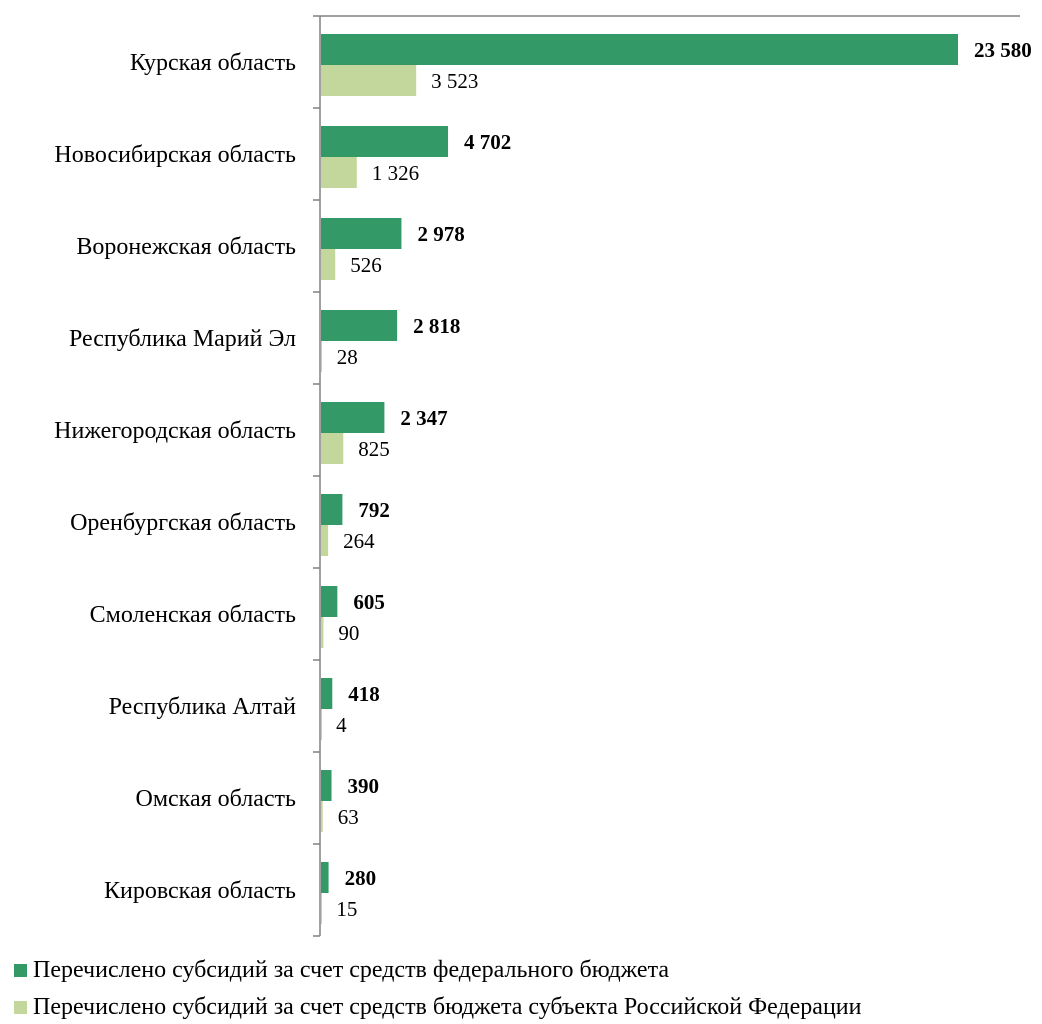 The height and width of the screenshot is (1024, 1042). I want to click on data-label-regional: 90, so click(348, 633).